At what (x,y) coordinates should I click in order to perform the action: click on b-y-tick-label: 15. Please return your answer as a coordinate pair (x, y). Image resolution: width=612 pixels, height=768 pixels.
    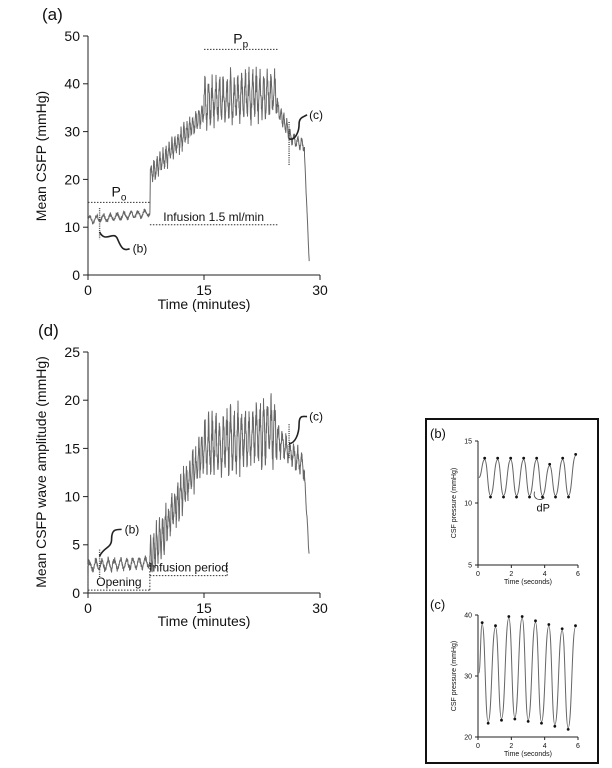
    Looking at the image, I should click on (468, 441).